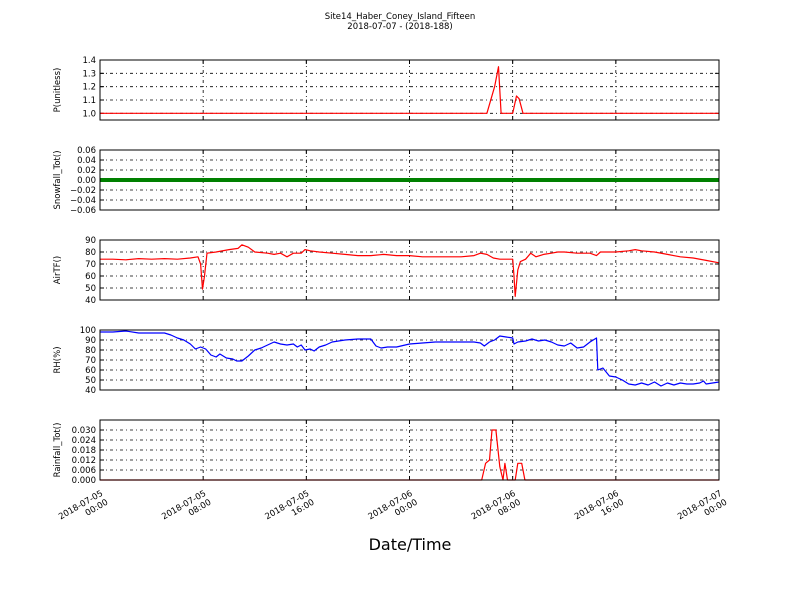 The height and width of the screenshot is (600, 800). Describe the element at coordinates (90, 371) in the screenshot. I see `ytick-label-rh-2: 60` at that location.